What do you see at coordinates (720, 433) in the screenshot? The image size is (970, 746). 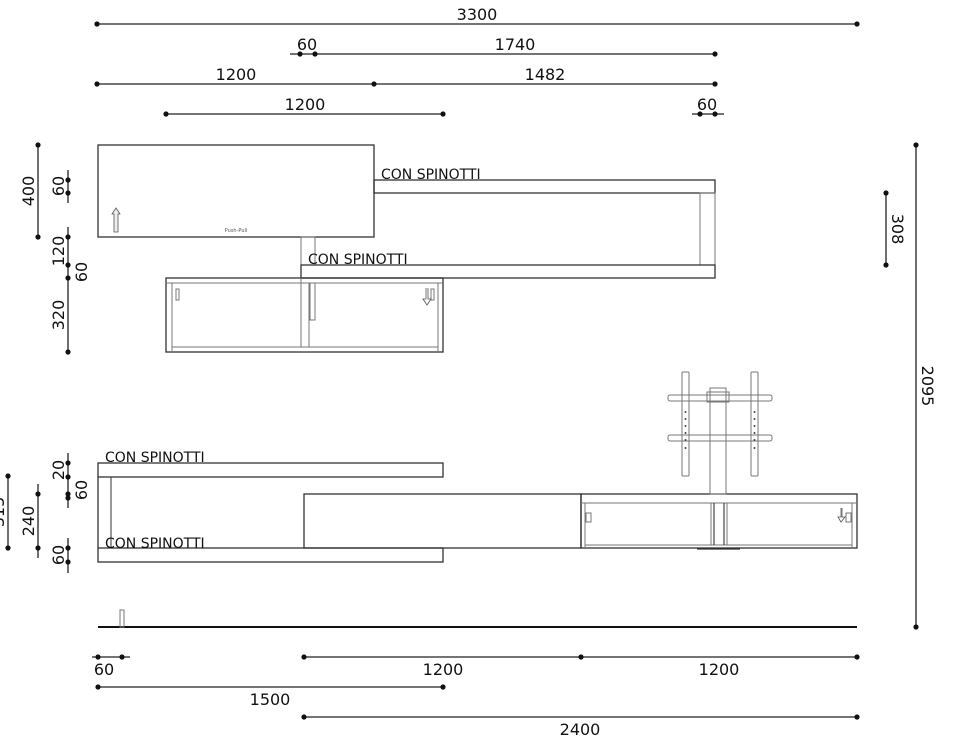 I see `tv-stand-bracket` at bounding box center [720, 433].